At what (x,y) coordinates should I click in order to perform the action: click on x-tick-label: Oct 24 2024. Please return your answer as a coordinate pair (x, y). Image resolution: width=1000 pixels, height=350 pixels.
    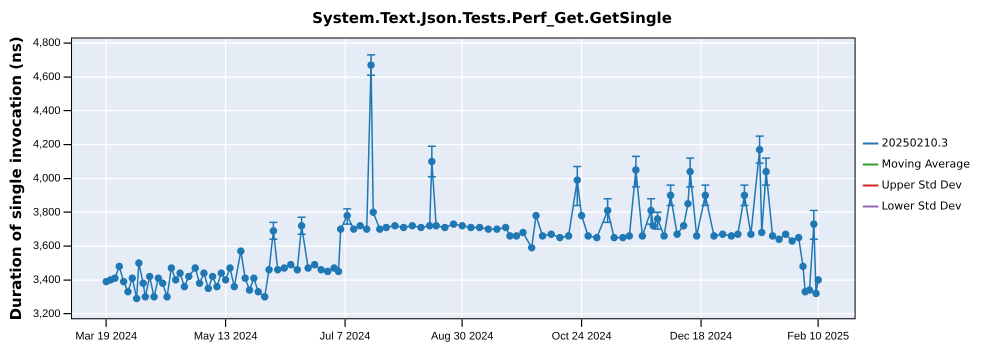
    Looking at the image, I should click on (582, 336).